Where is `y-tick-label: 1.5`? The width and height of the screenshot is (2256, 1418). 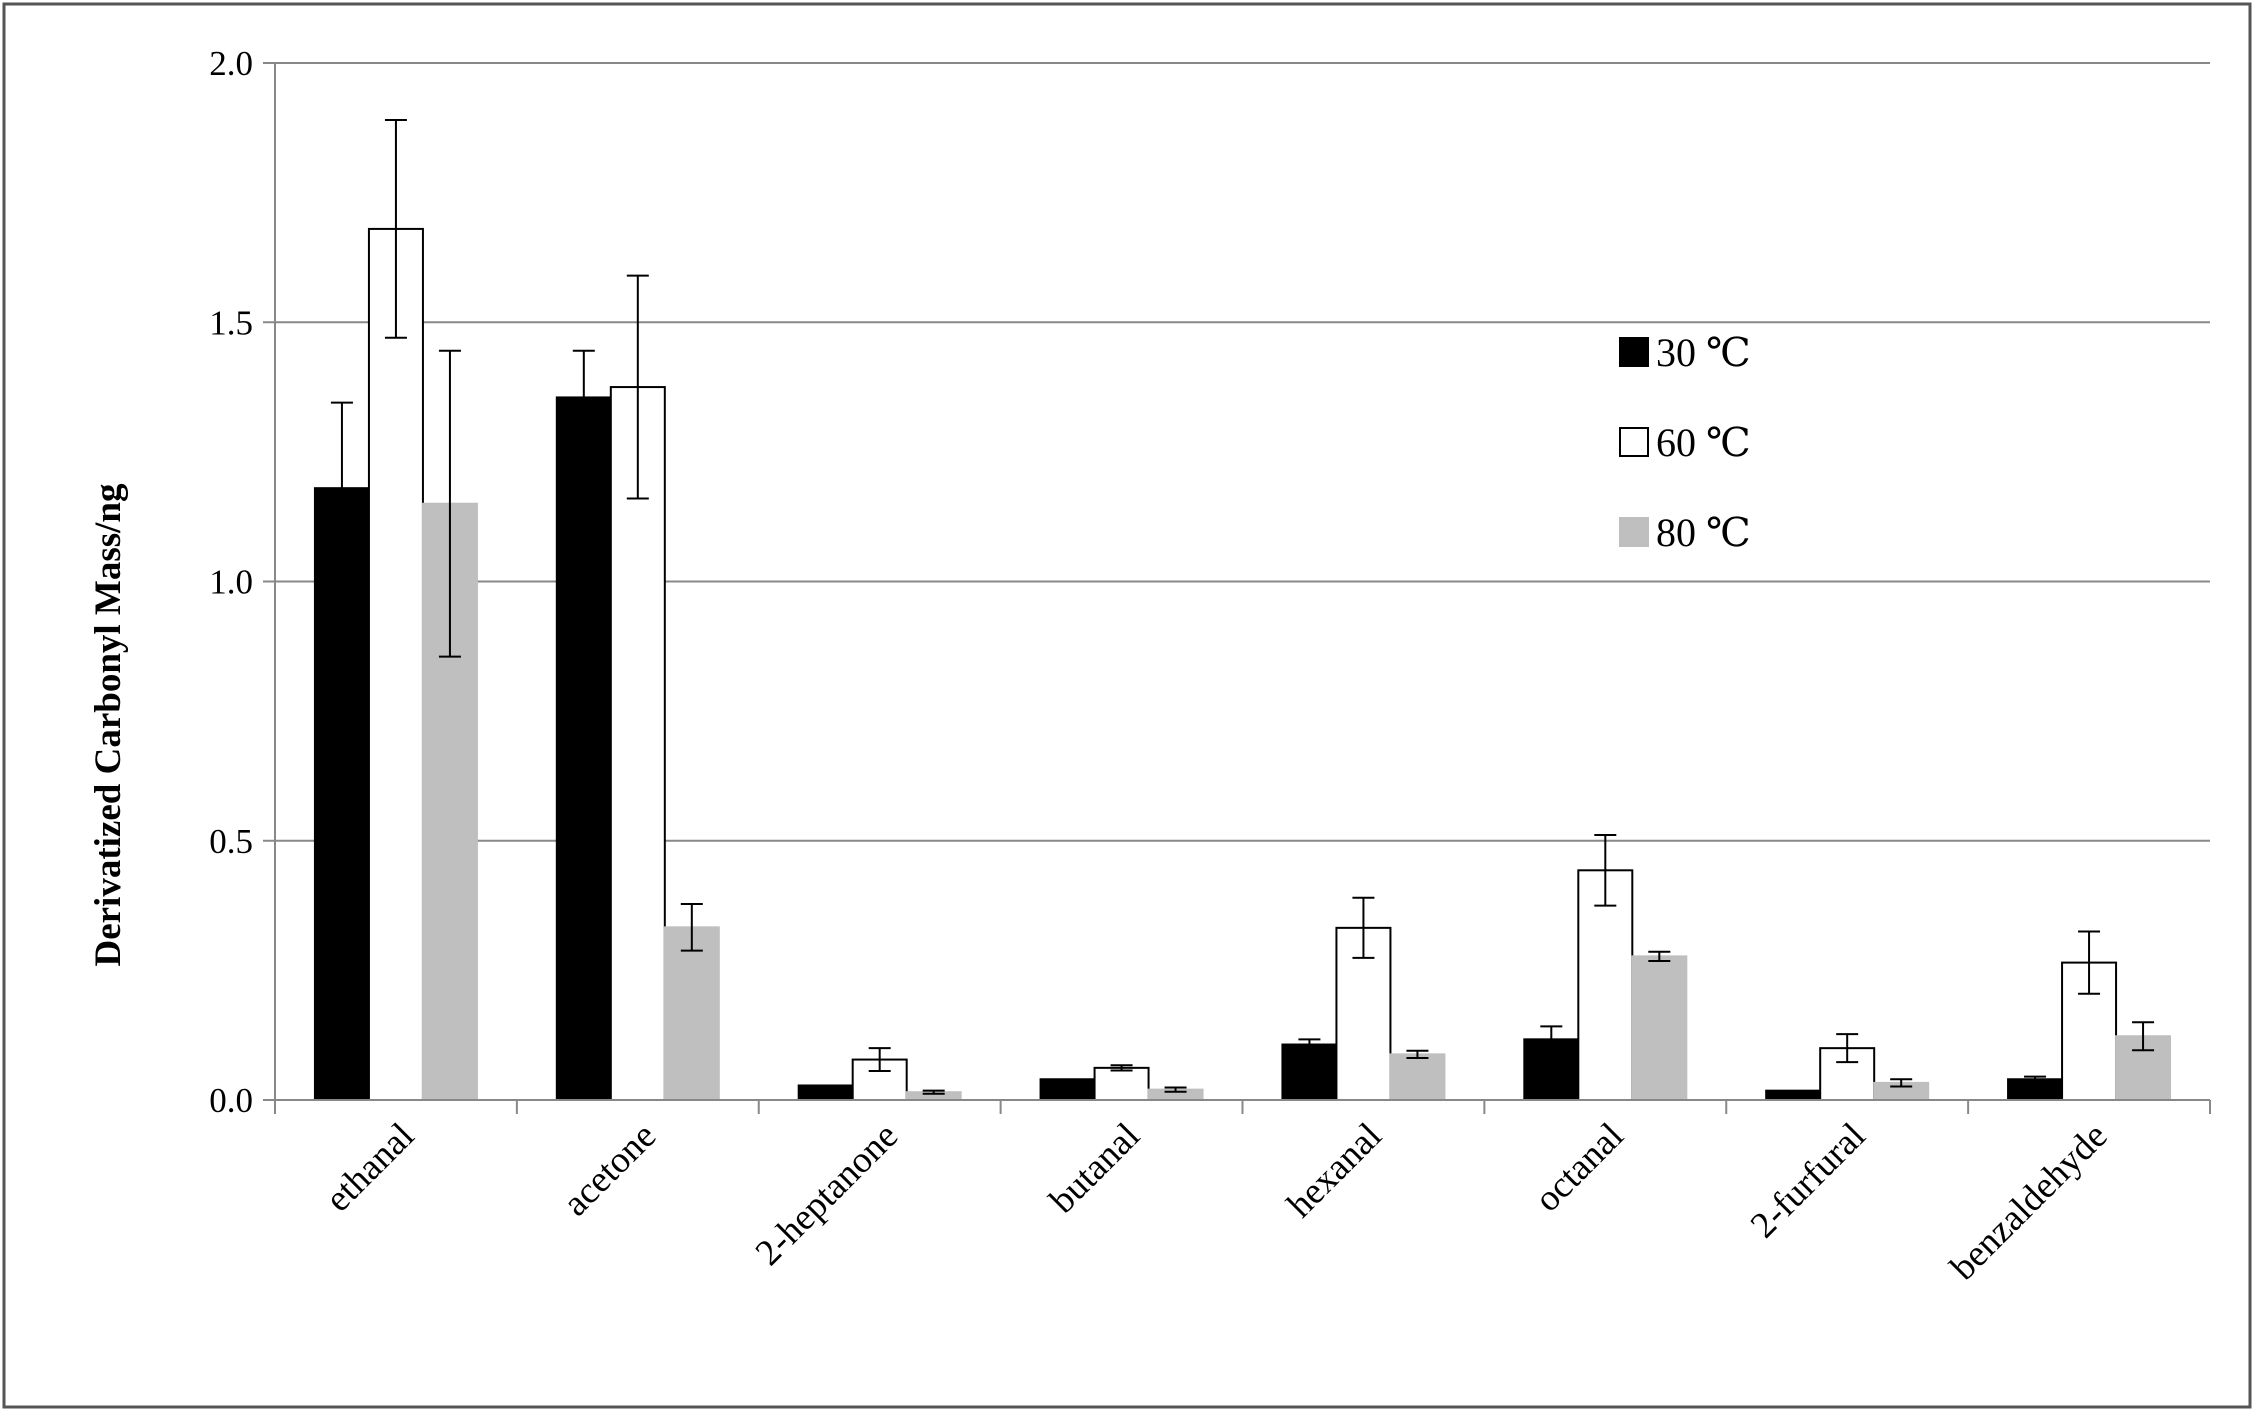 y-tick-label: 1.5 is located at coordinates (231, 322).